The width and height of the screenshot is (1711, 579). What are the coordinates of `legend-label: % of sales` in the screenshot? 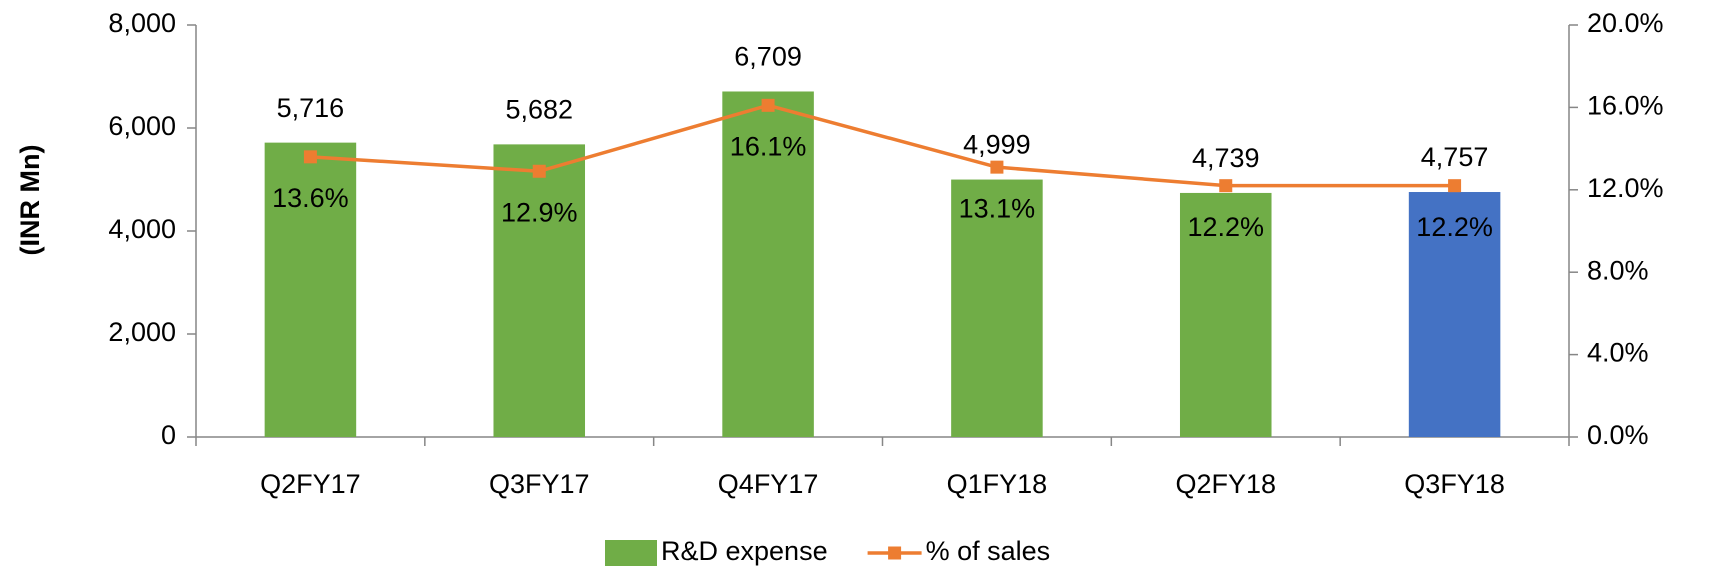 It's located at (988, 551).